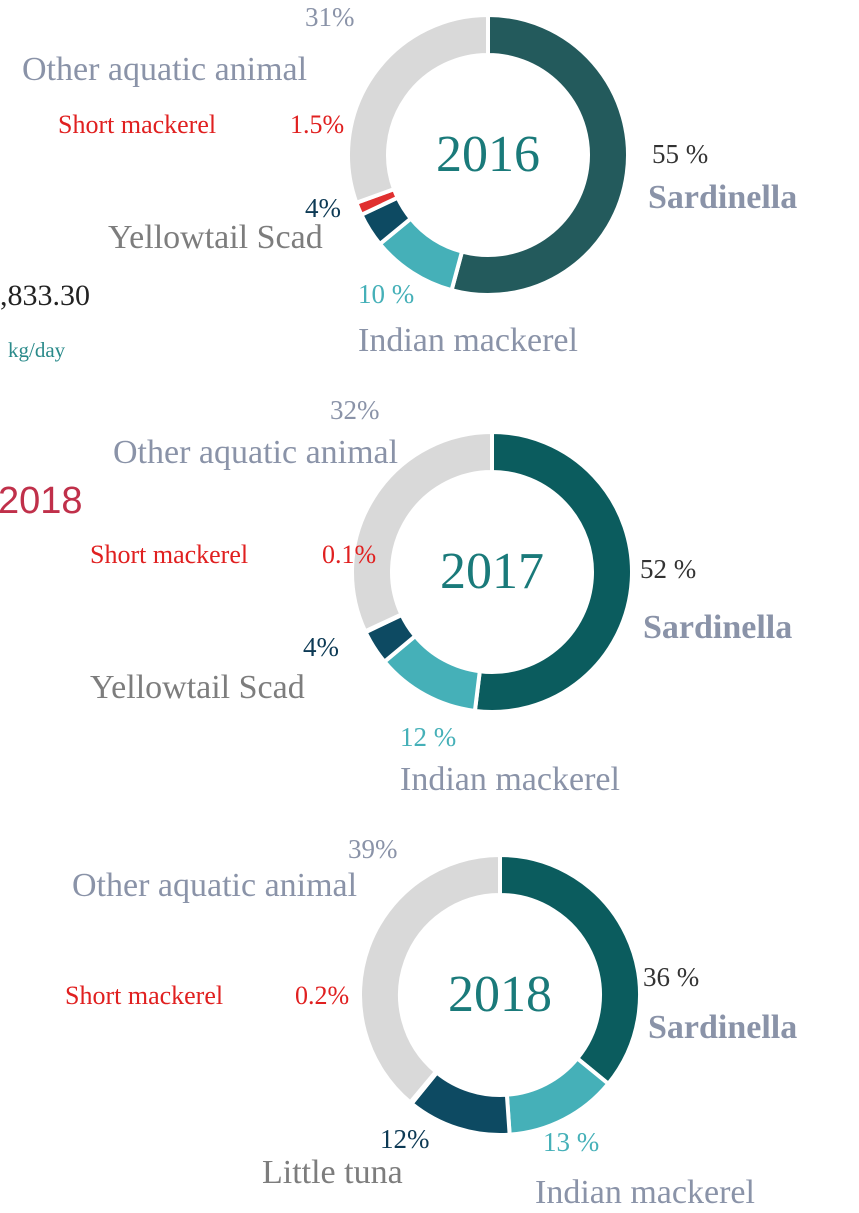 The width and height of the screenshot is (859, 1213). Describe the element at coordinates (45, 295) in the screenshot. I see `side-value: ,833.30` at that location.